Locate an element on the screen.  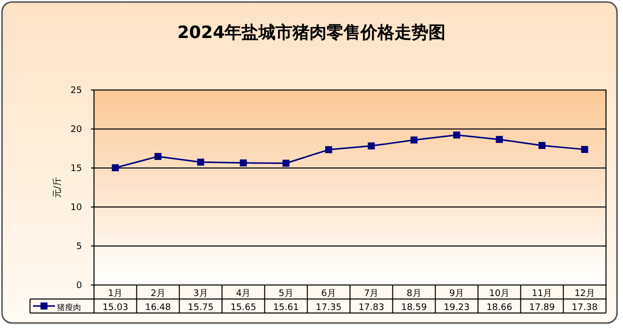
data-label: 16.48 is located at coordinates (158, 308).